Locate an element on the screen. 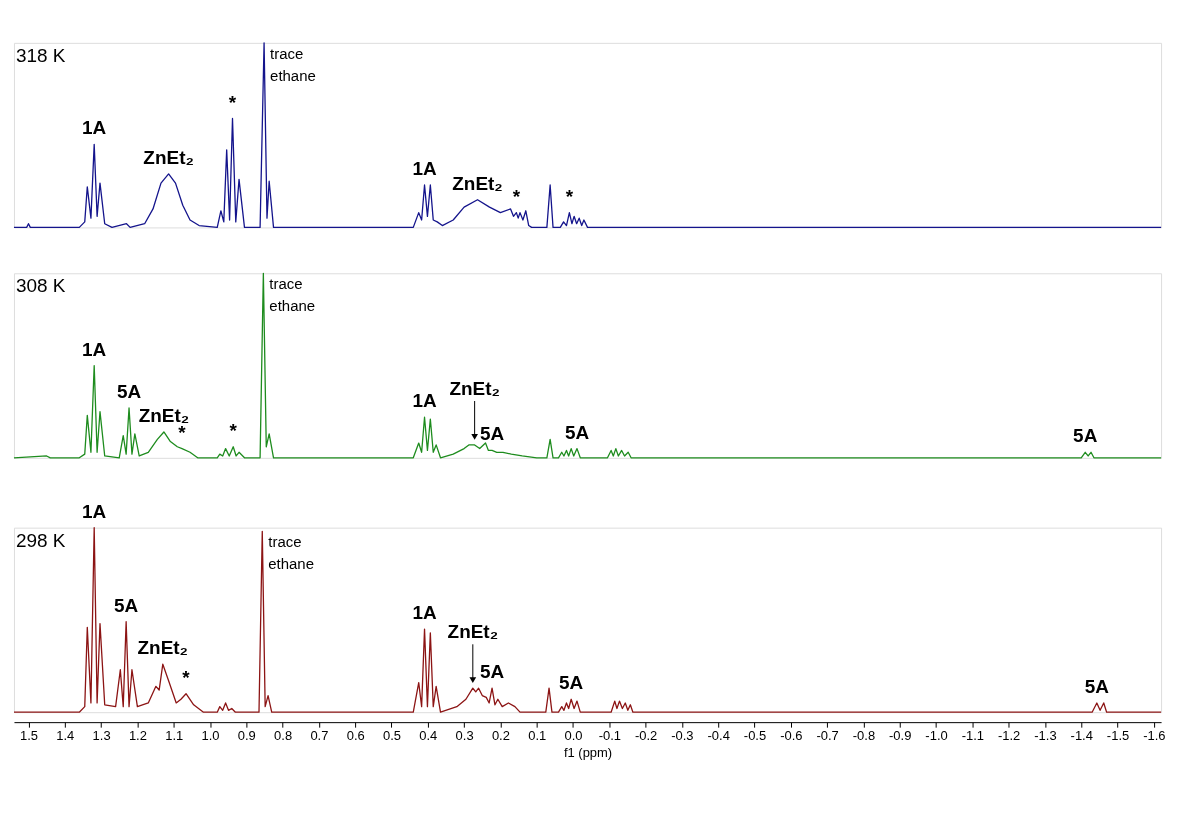 This screenshot has width=1196, height=820. x-tick-label: -1.5 is located at coordinates (1118, 735).